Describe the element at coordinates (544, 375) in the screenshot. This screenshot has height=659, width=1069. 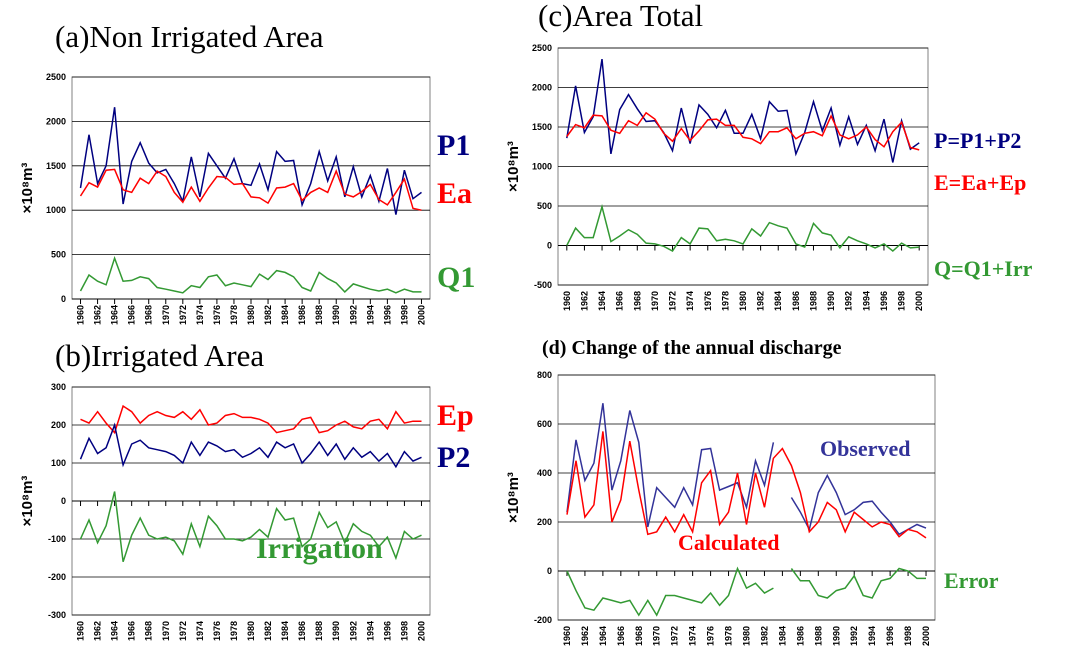
I see `y-tick-label: 800` at that location.